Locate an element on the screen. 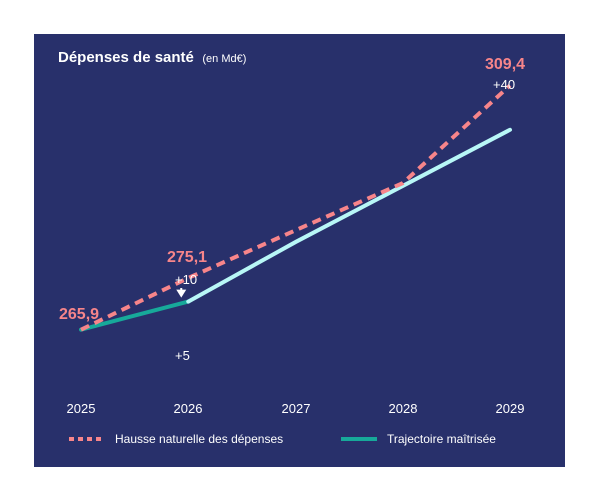  label-end-value: 309,4 is located at coordinates (505, 64).